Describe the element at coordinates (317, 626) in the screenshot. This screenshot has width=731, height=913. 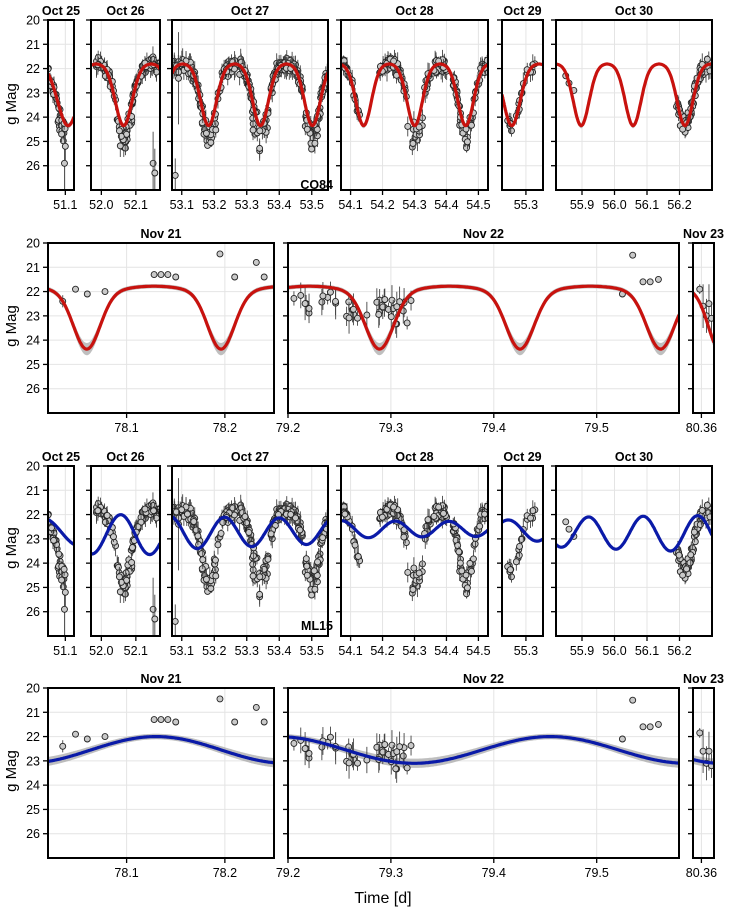
I see `model-label-ml15: ML15` at that location.